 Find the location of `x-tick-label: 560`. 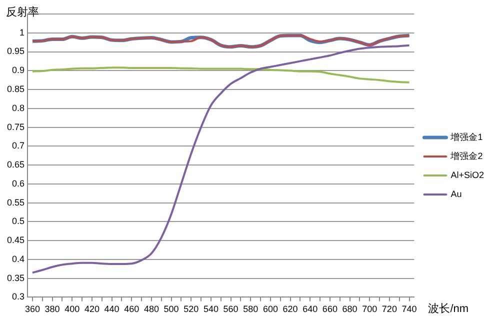

x-tick-label: 560 is located at coordinates (230, 309).